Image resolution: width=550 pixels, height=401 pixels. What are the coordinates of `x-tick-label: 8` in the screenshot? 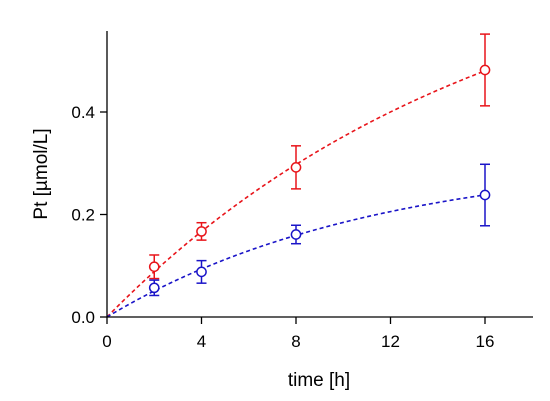 It's located at (295, 341).